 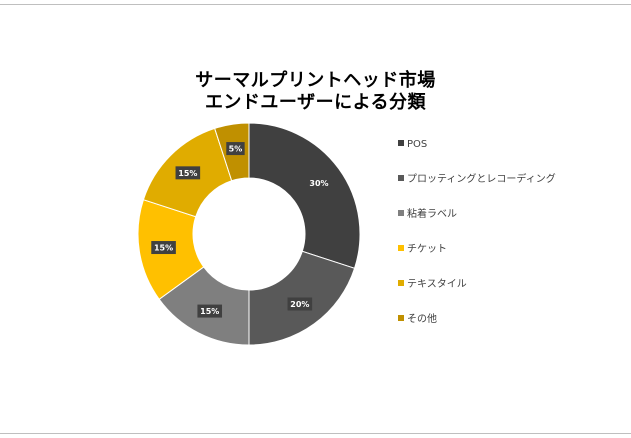 I want to click on legend-label: その他, so click(x=422, y=319).